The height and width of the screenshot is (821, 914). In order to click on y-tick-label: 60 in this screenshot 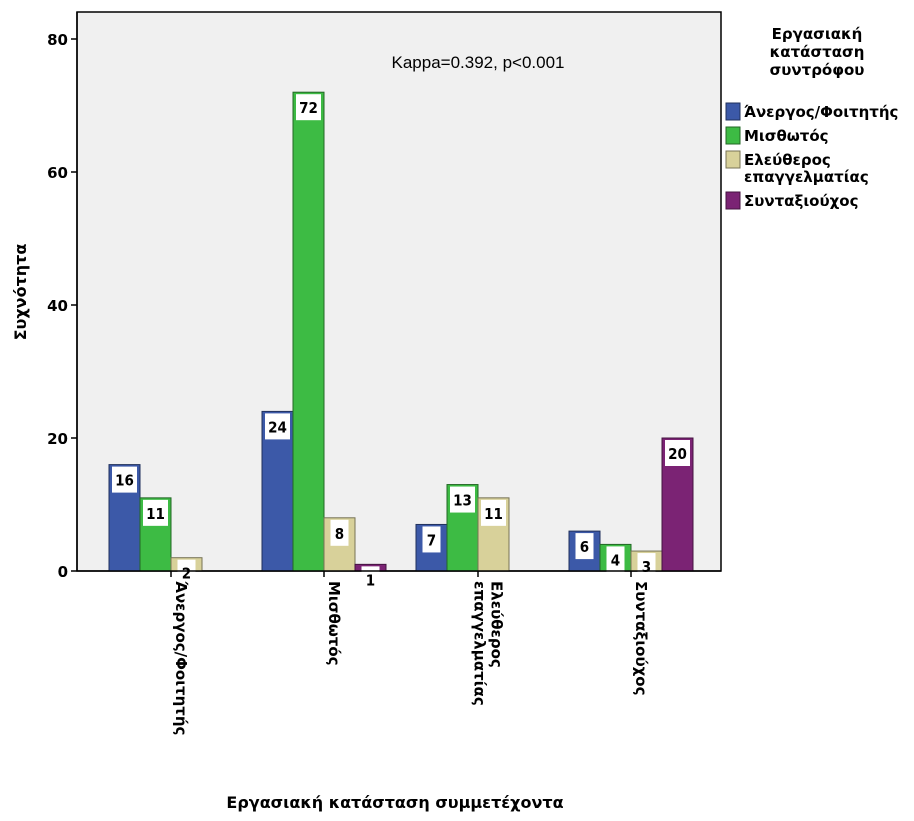, I will do `click(57, 173)`.